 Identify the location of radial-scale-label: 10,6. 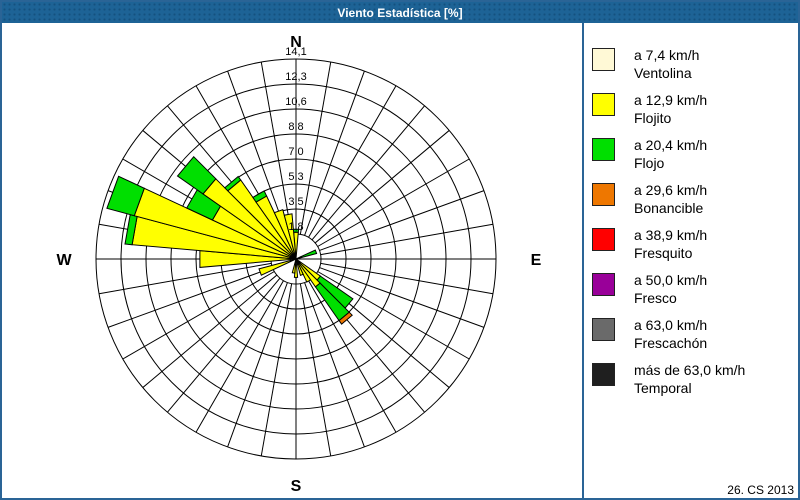
(295, 102).